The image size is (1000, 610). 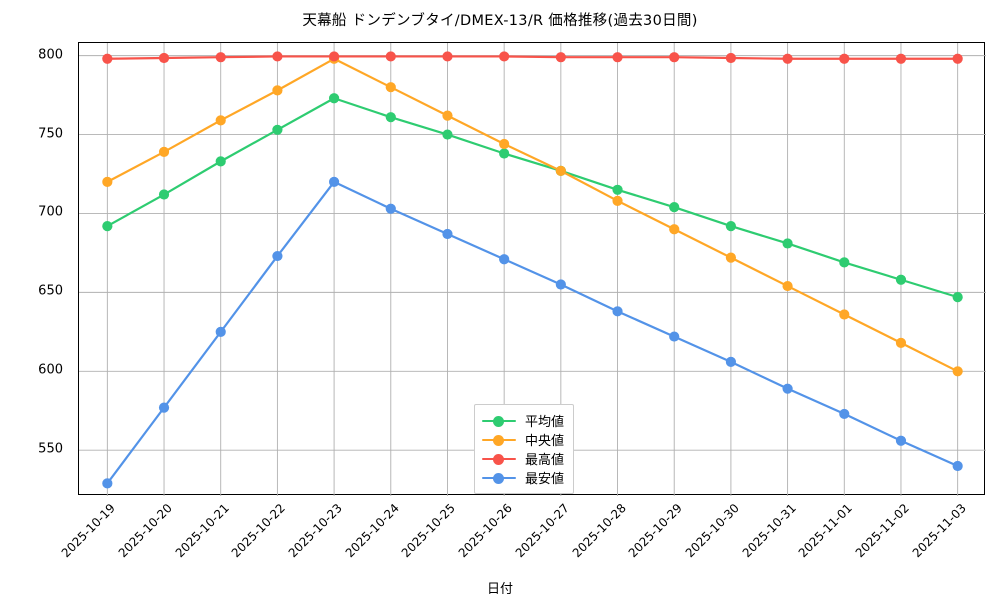 What do you see at coordinates (499, 589) in the screenshot?
I see `x-axis-title: 日付` at bounding box center [499, 589].